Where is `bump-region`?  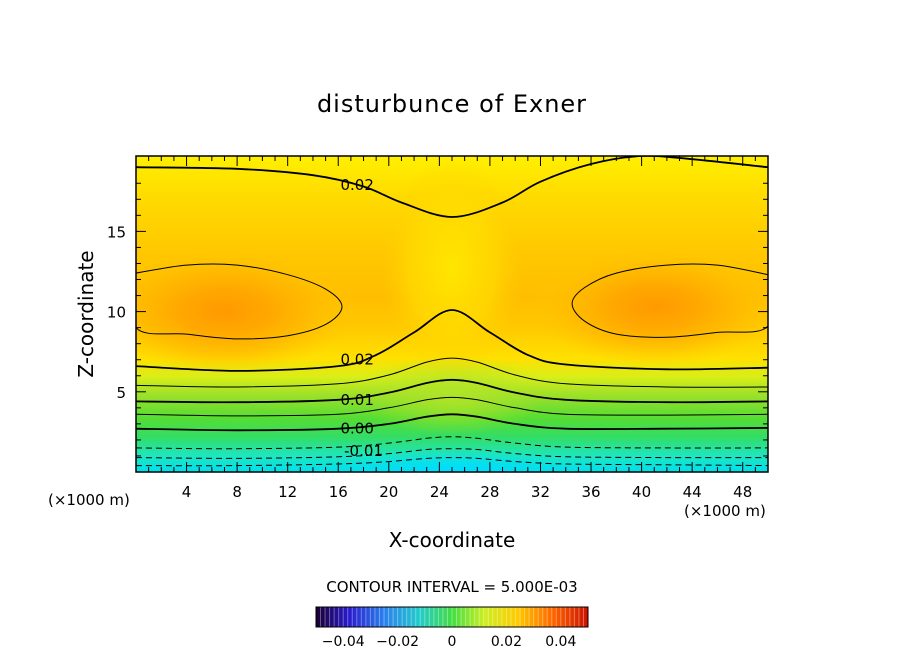 bump-region is located at coordinates (452, 395).